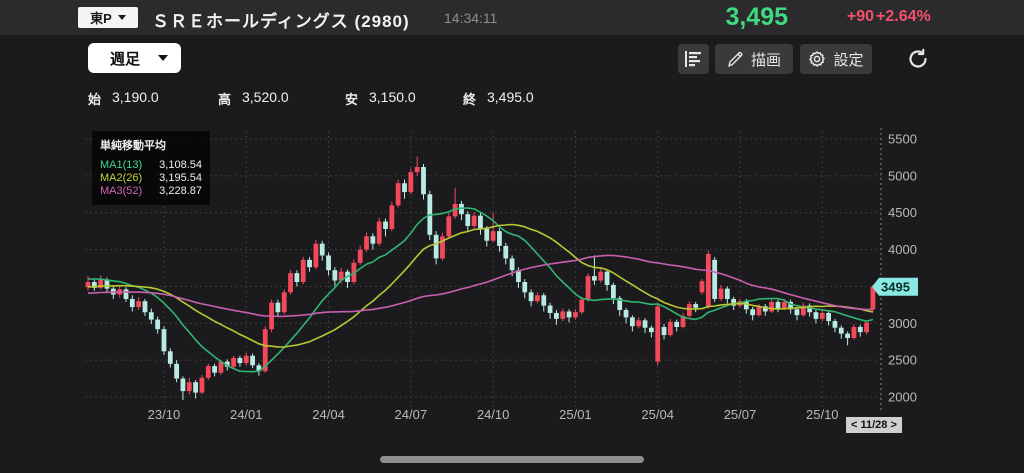 This screenshot has height=473, width=1024. I want to click on ma3-value: 3,228.87, so click(180, 191).